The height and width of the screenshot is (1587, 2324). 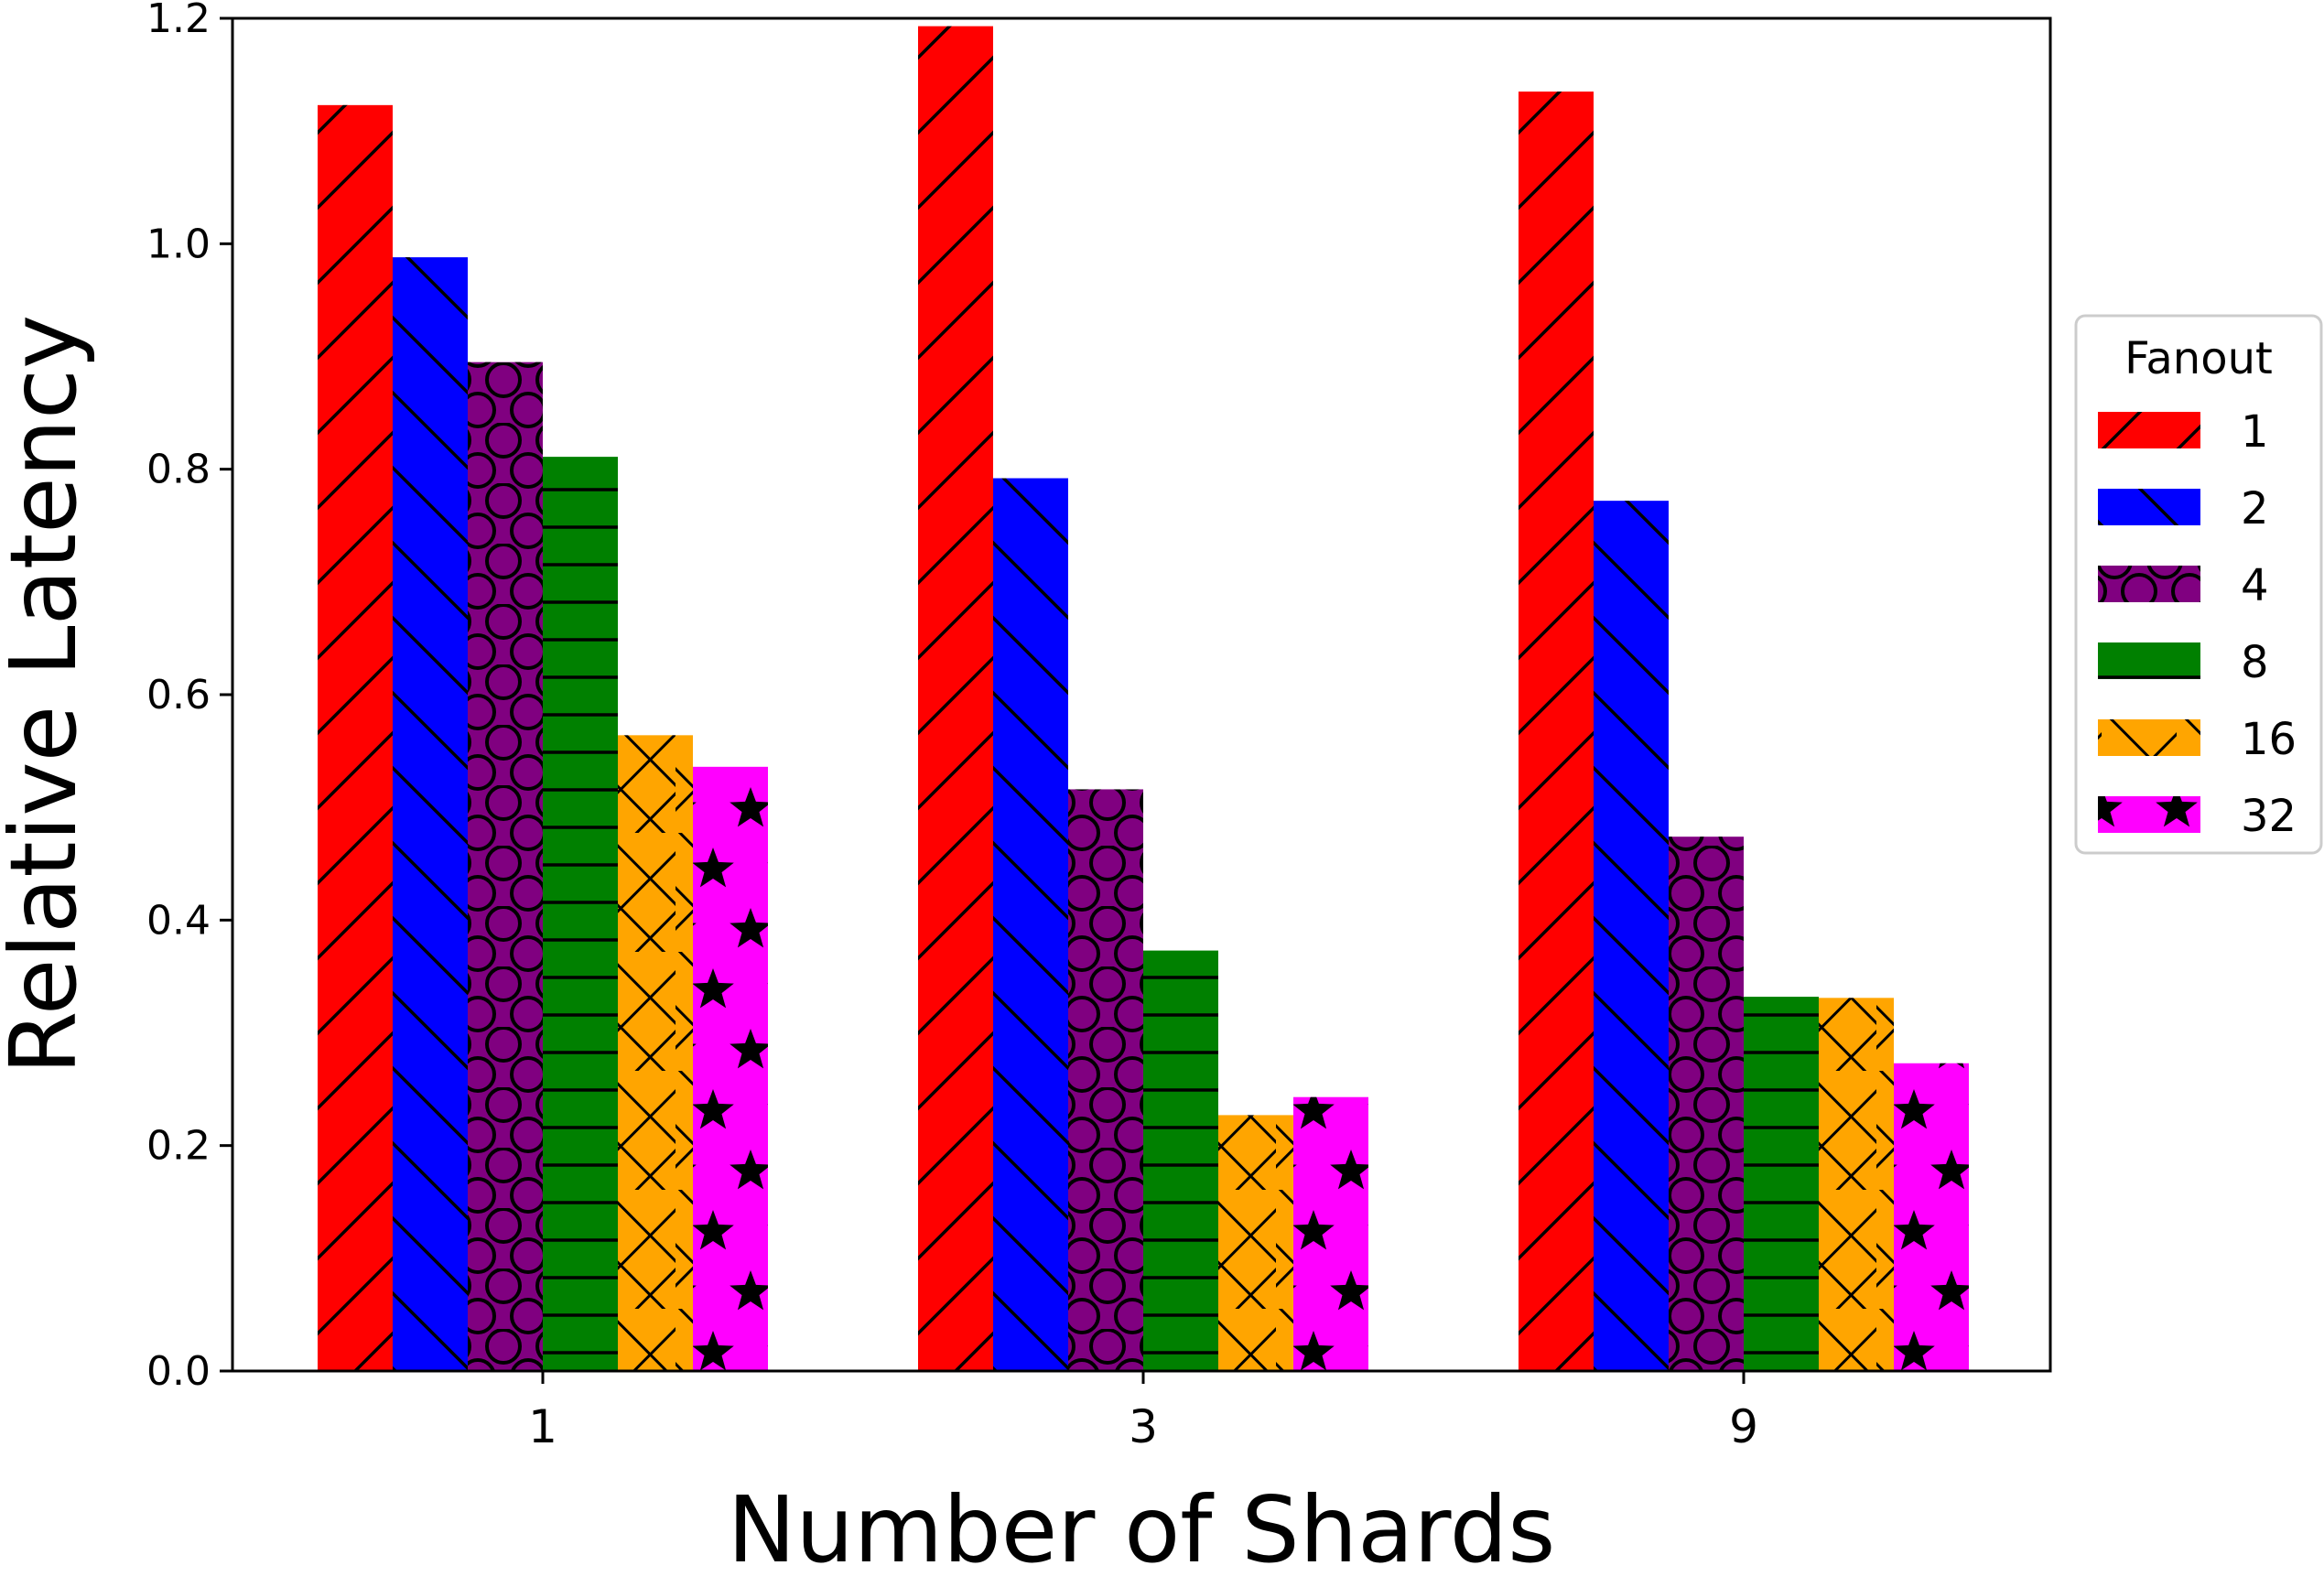 What do you see at coordinates (2255, 432) in the screenshot?
I see `legend-label: 1` at bounding box center [2255, 432].